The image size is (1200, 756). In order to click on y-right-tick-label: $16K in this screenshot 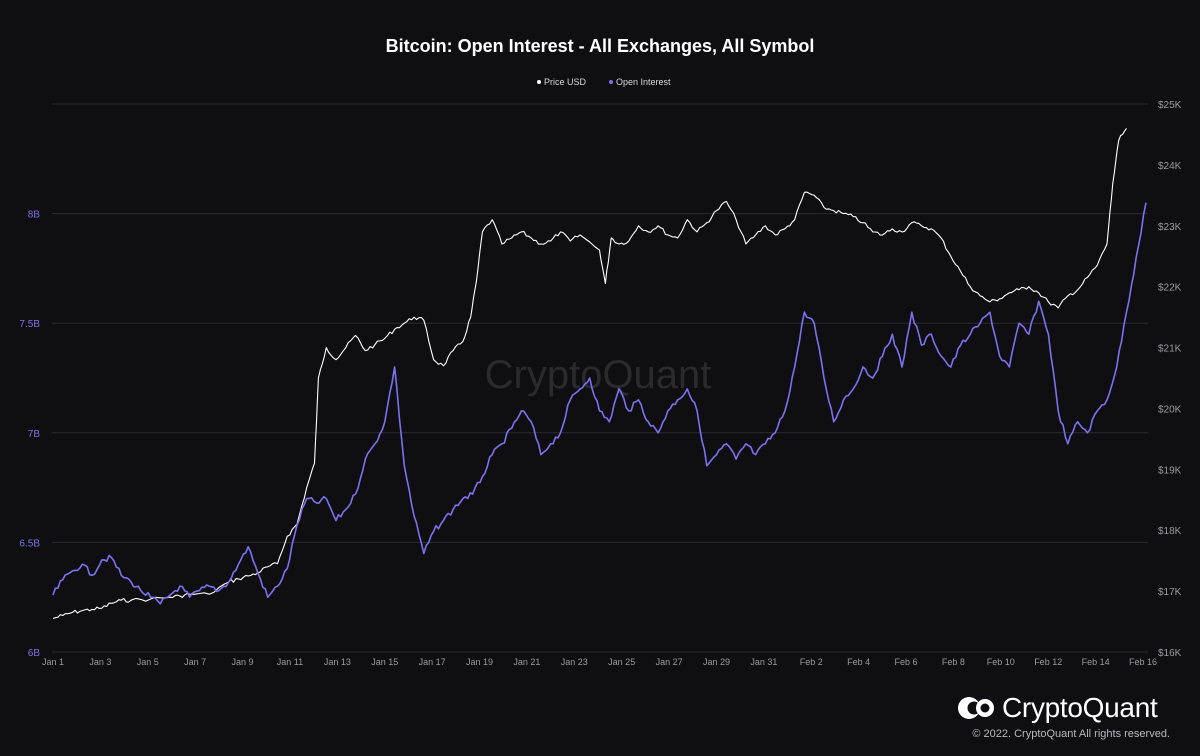, I will do `click(1170, 653)`.